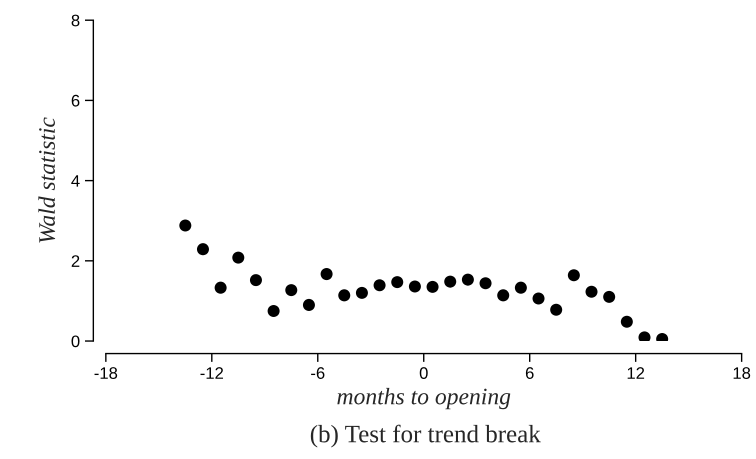 This screenshot has height=459, width=756. What do you see at coordinates (317, 373) in the screenshot?
I see `x-tick-label: -6` at bounding box center [317, 373].